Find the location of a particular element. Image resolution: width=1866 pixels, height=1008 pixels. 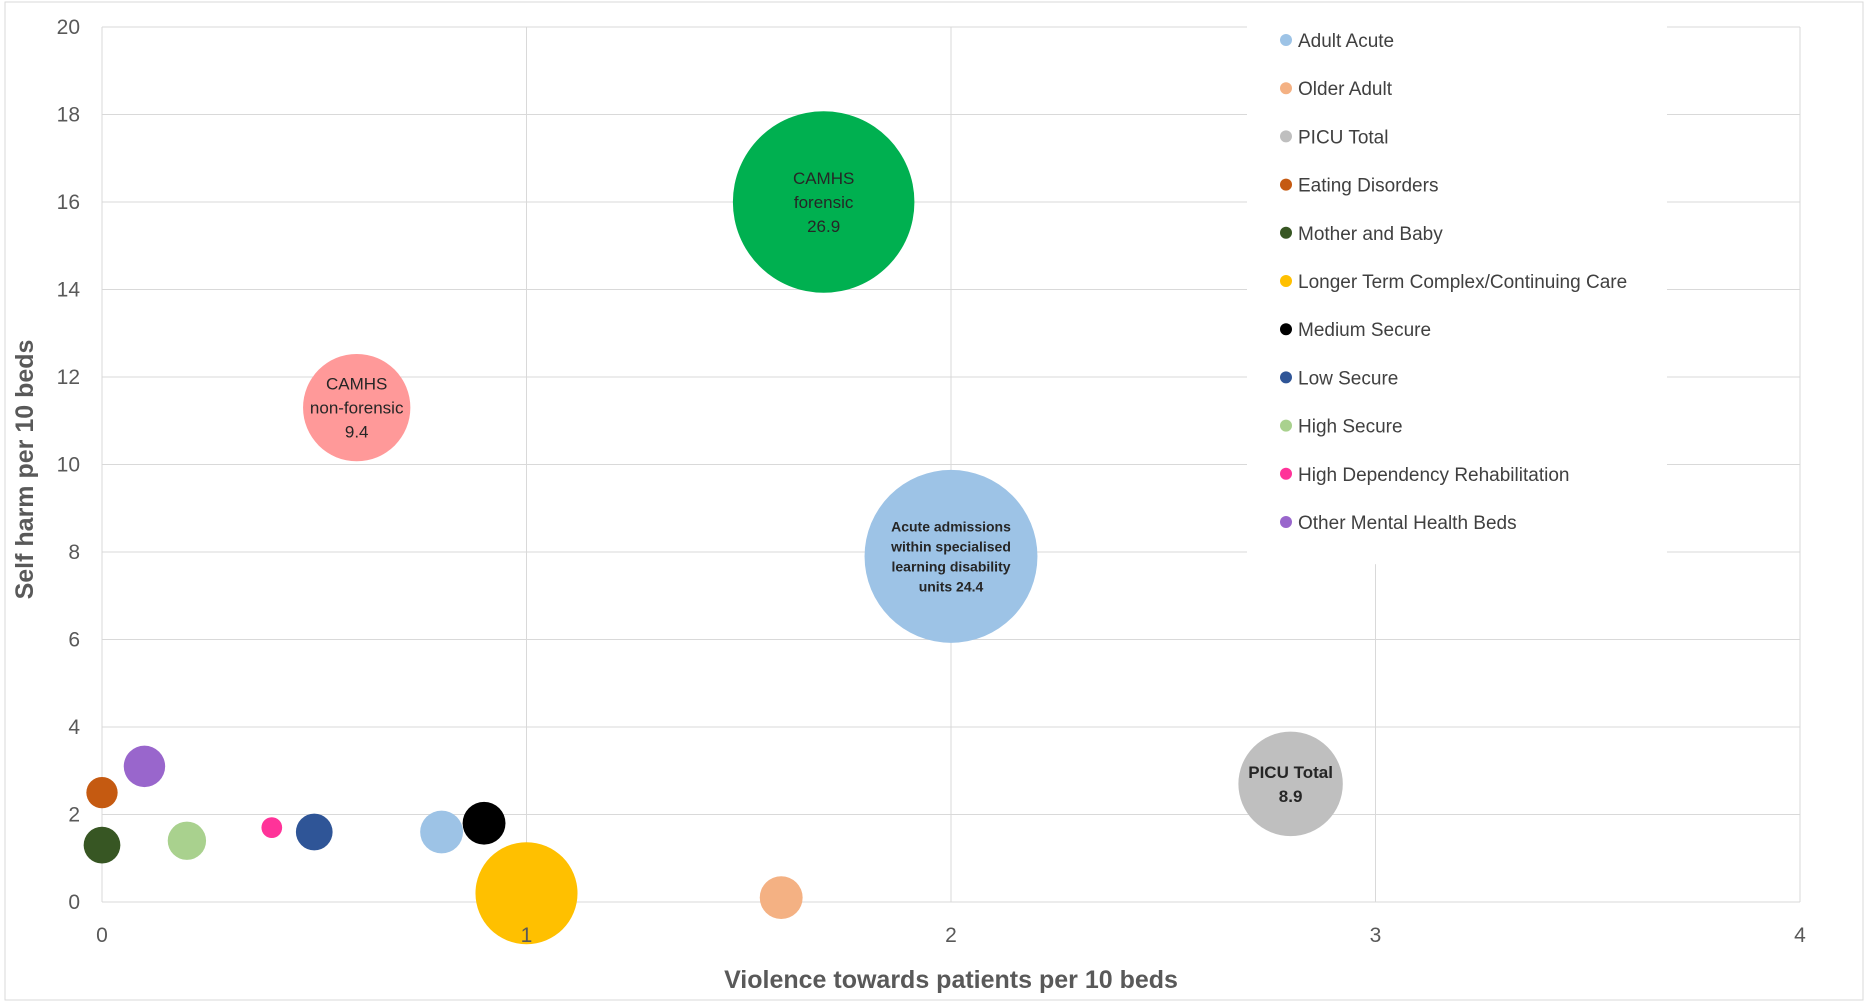

legend-label: Medium Secure is located at coordinates (1364, 330).